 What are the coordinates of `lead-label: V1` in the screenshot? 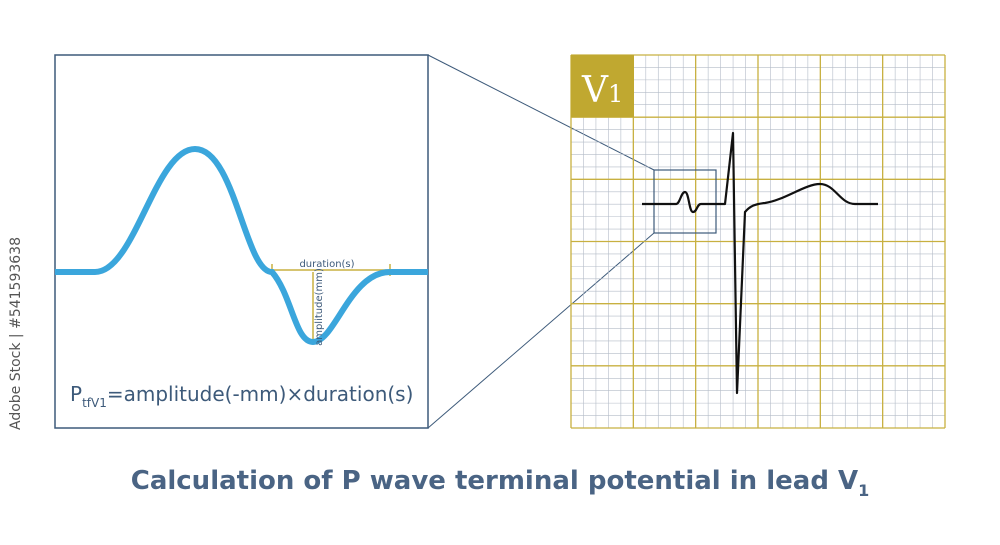 It's located at (602, 90).